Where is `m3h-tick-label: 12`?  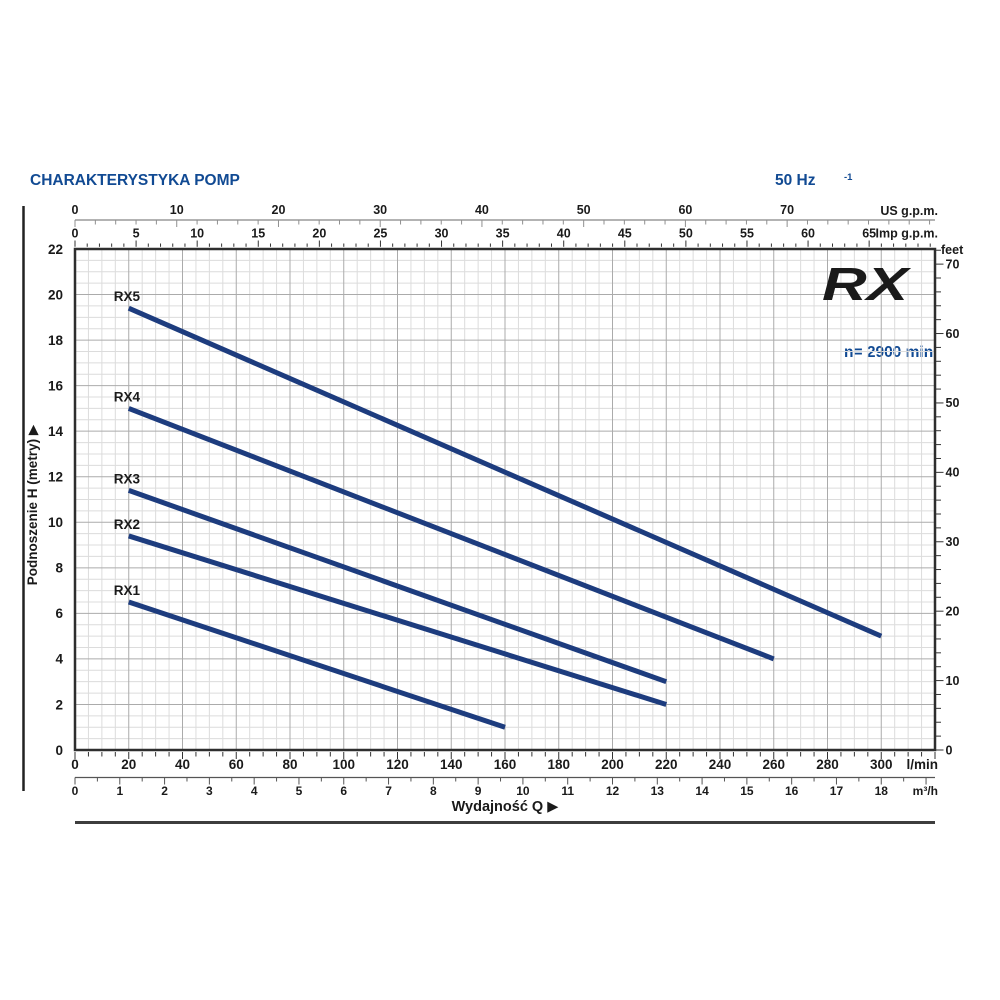
m3h-tick-label: 12 is located at coordinates (613, 791).